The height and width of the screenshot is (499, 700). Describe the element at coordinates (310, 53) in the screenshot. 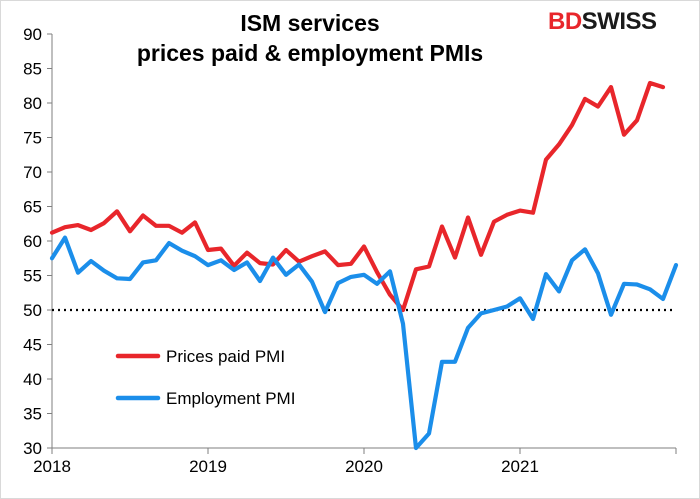

I see `chart-title-line-2: prices paid & employment PMIs` at that location.